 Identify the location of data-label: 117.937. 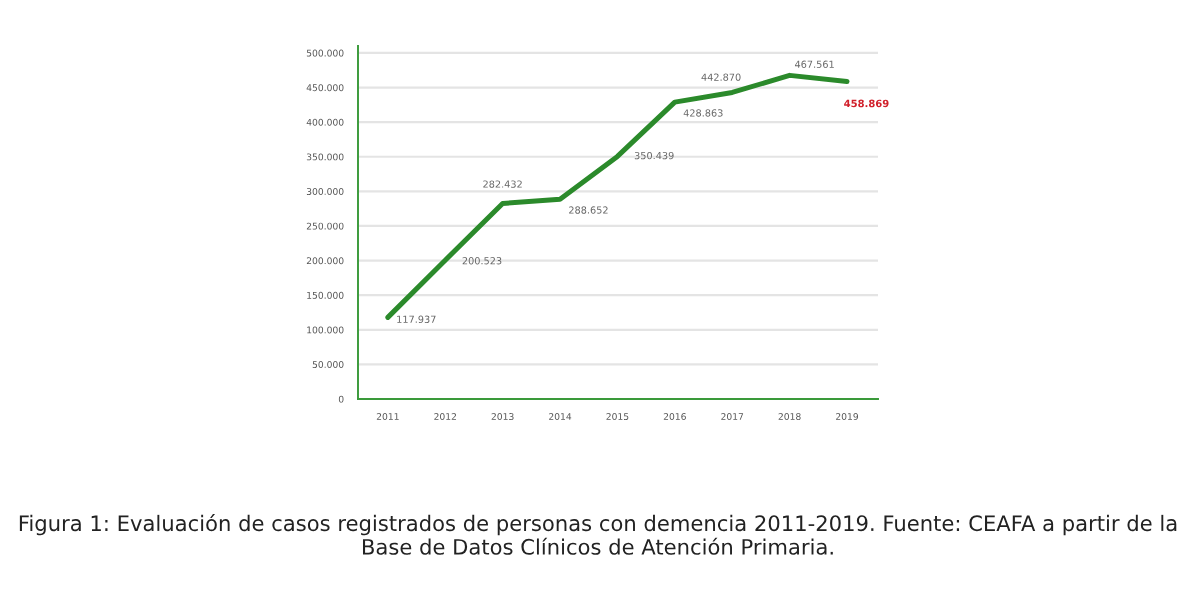
(416, 319).